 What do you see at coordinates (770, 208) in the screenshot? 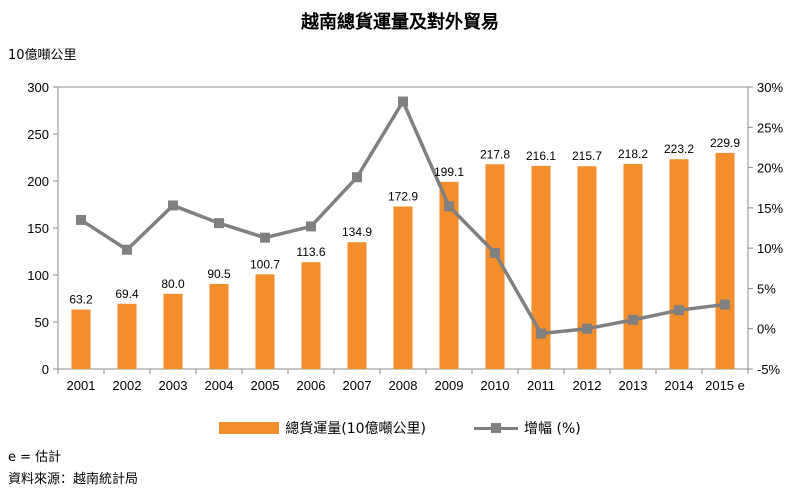
I see `y-right-tick-label: 15%` at bounding box center [770, 208].